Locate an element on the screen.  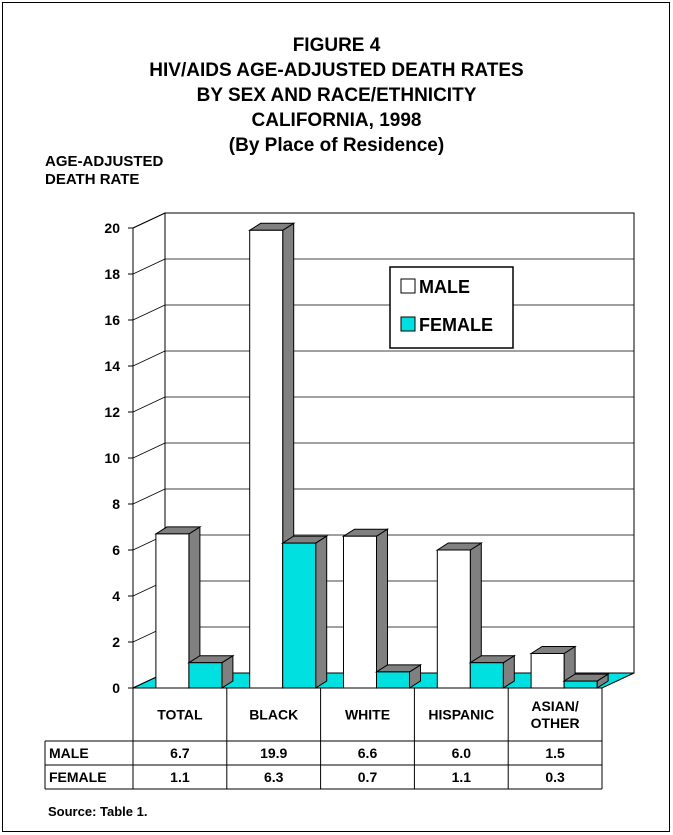
source-note: Source: Table 1. is located at coordinates (98, 811).